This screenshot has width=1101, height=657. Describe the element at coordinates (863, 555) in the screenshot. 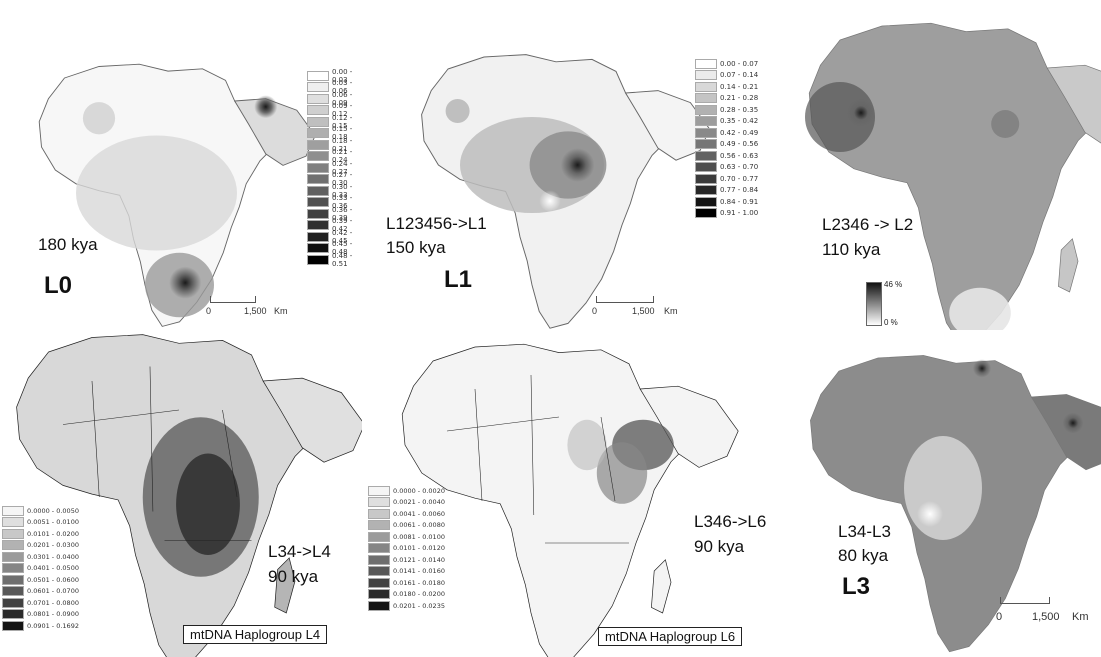

I see `l3-time-label: 80 kya` at that location.